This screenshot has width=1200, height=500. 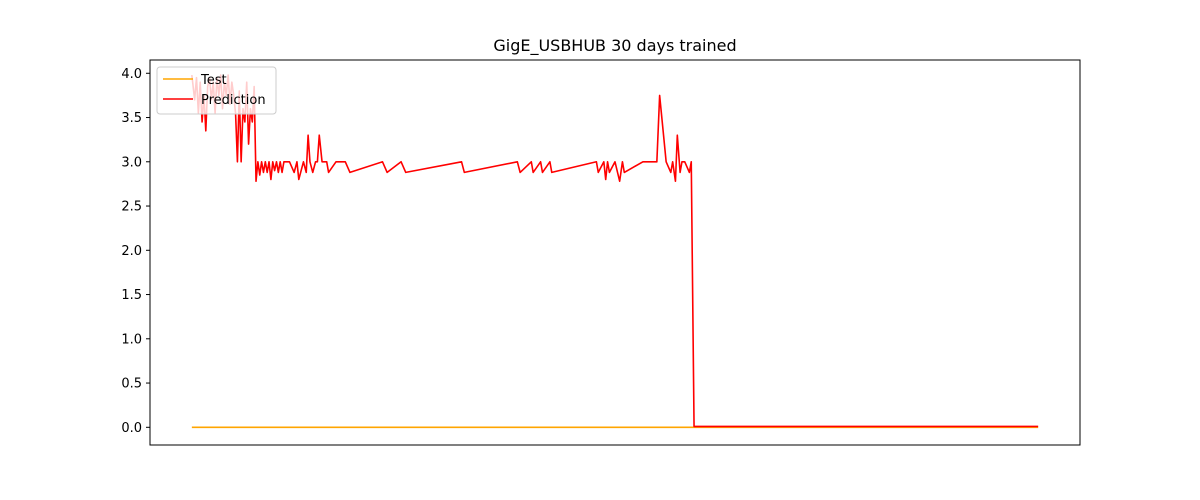 What do you see at coordinates (614, 46) in the screenshot?
I see `chart-title: GigE_USBHUB 30 days trained` at bounding box center [614, 46].